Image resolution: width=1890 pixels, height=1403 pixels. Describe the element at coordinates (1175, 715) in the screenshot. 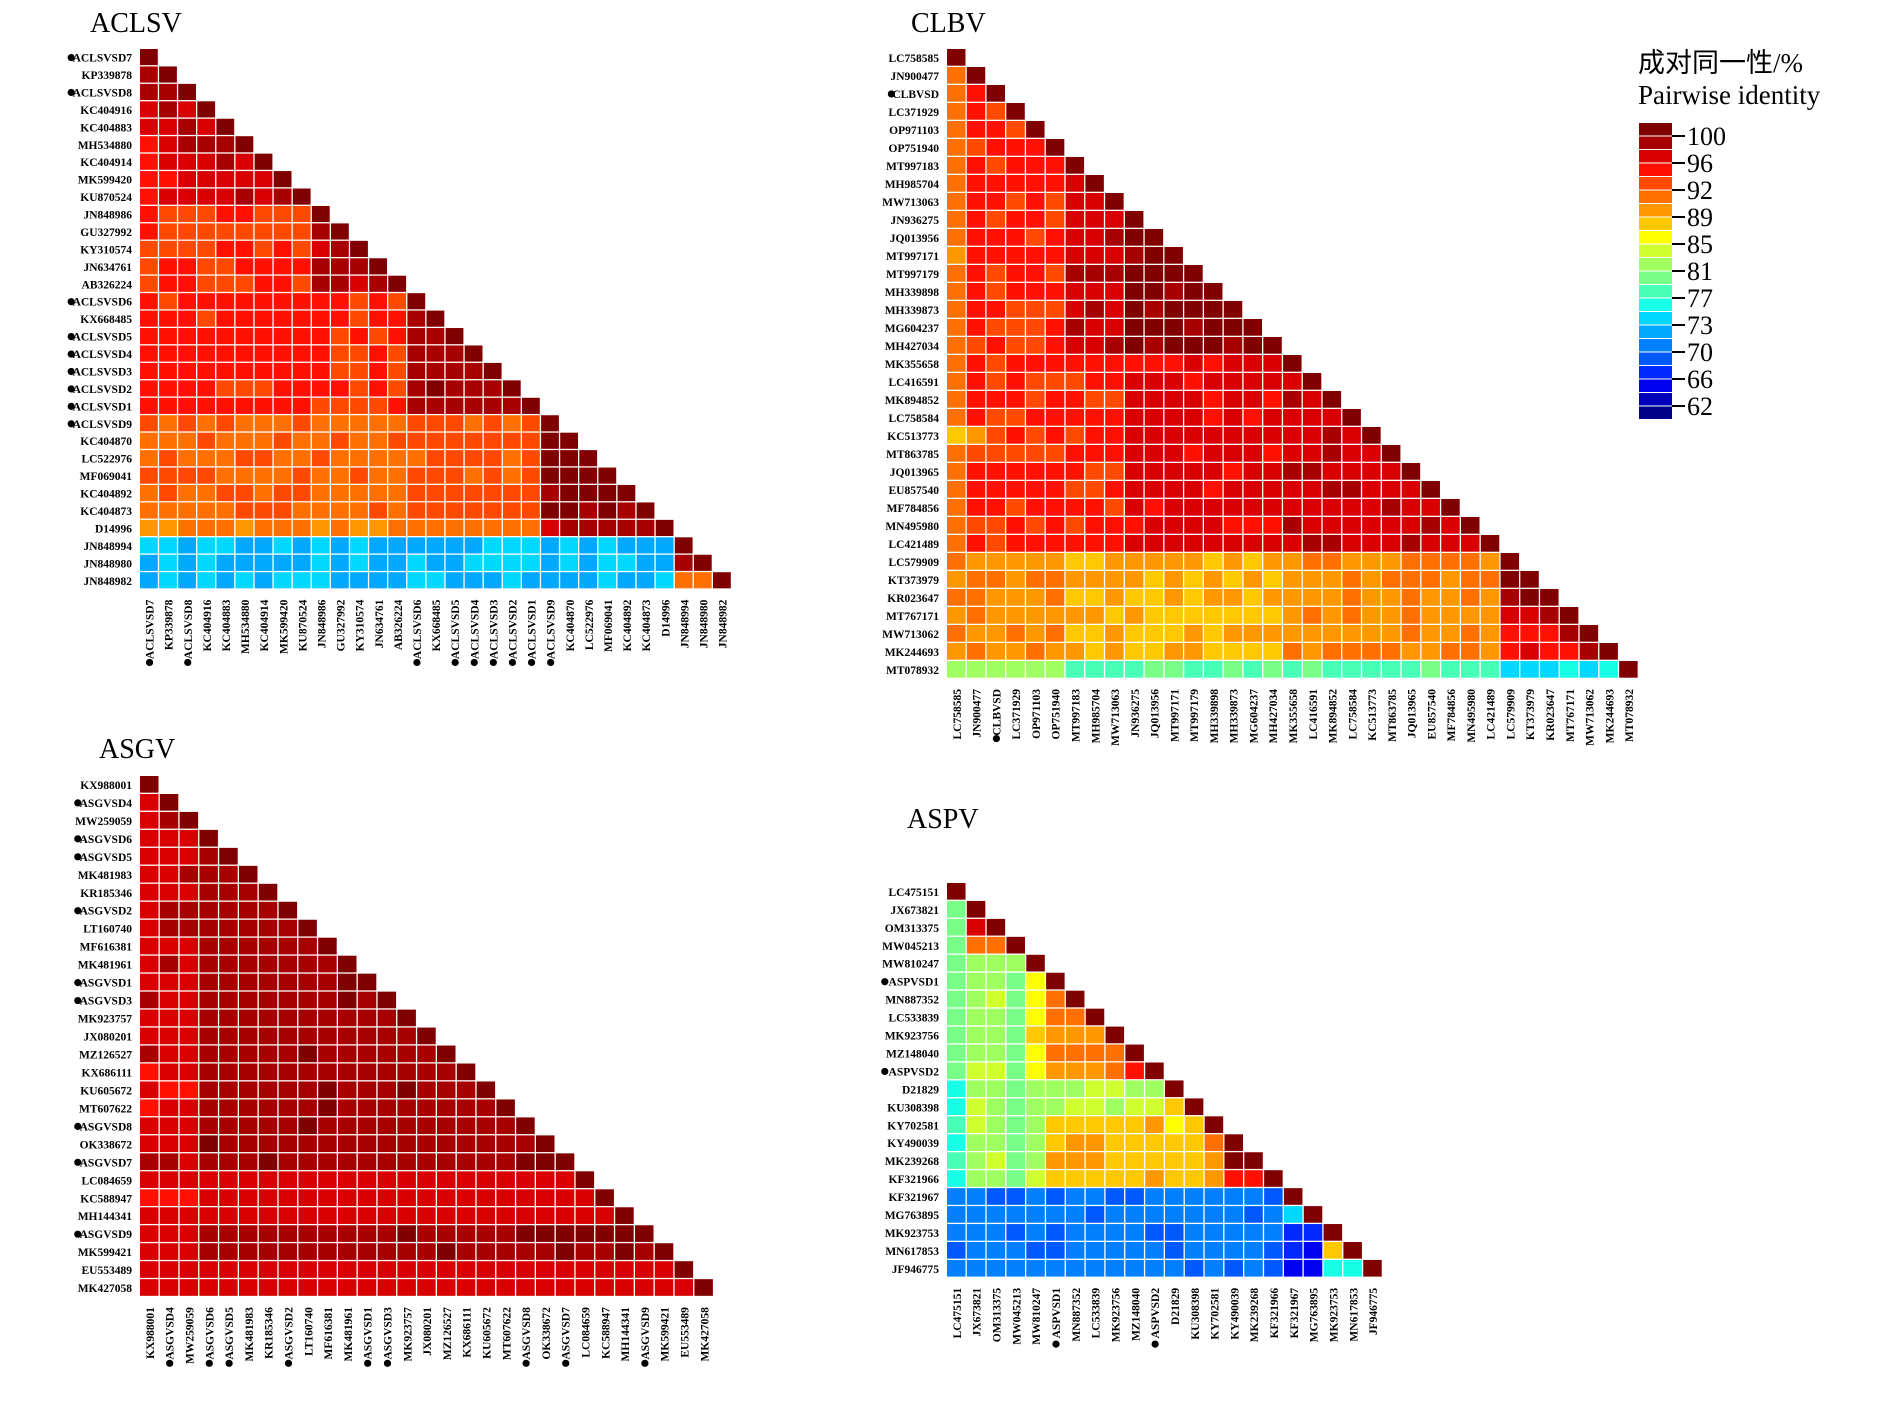

I see `column-label: MT997171` at that location.